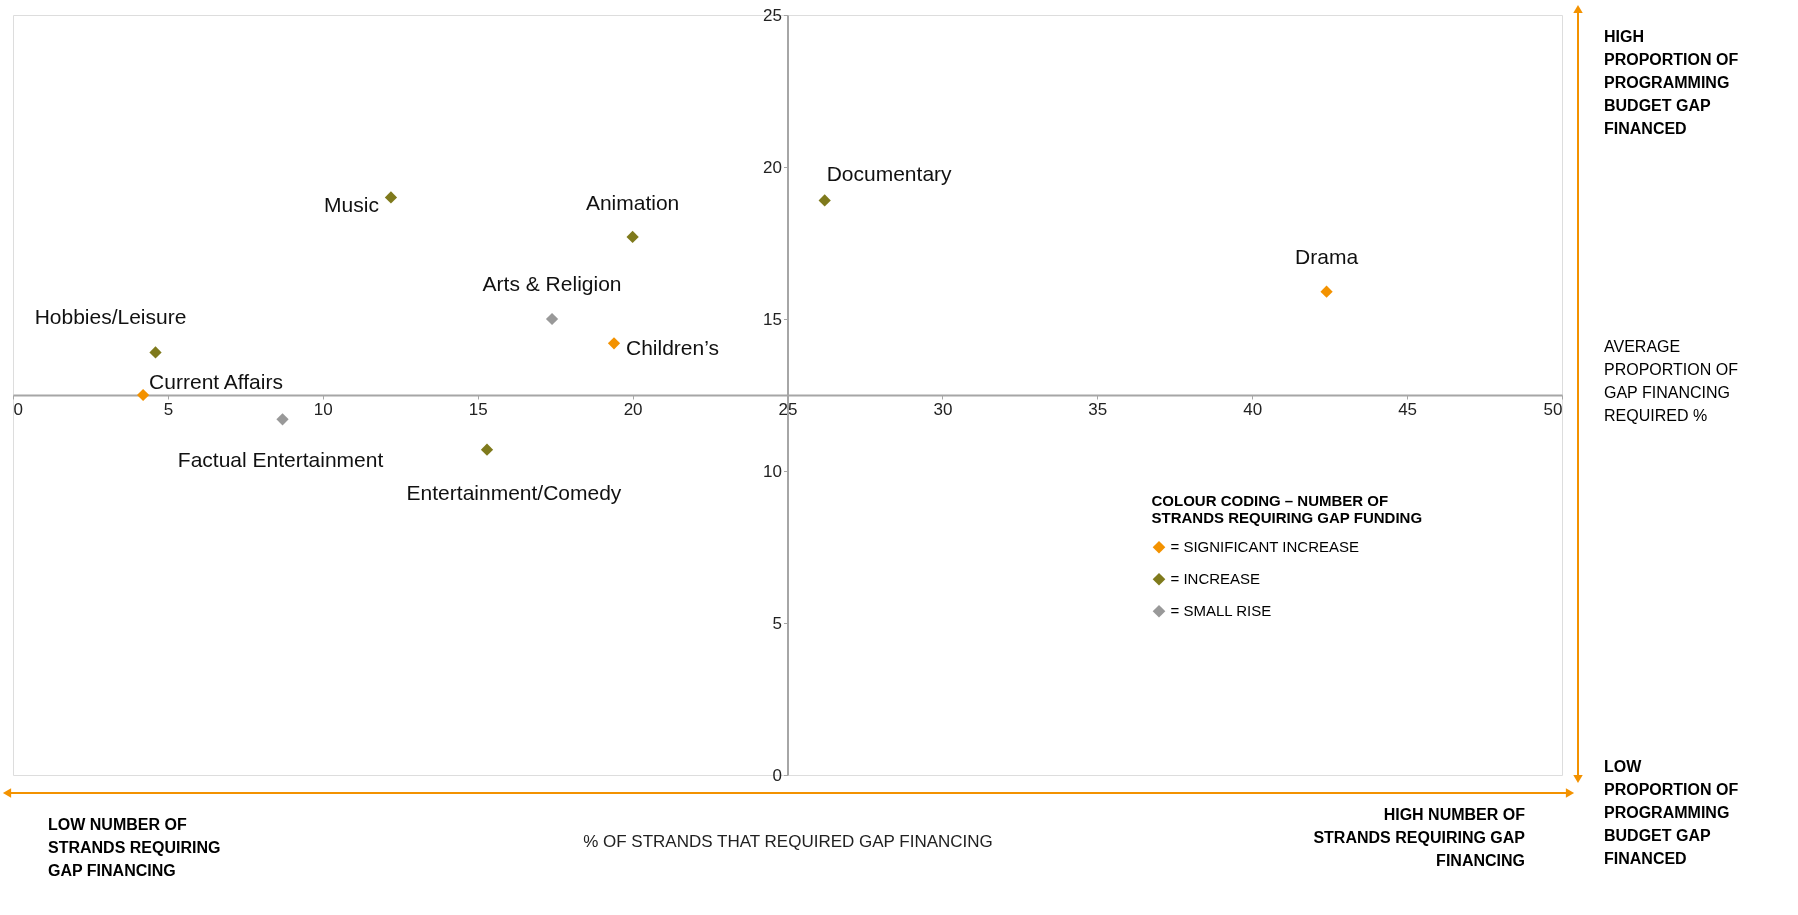 The width and height of the screenshot is (1798, 915). What do you see at coordinates (1327, 256) in the screenshot?
I see `annotation: Drama` at bounding box center [1327, 256].